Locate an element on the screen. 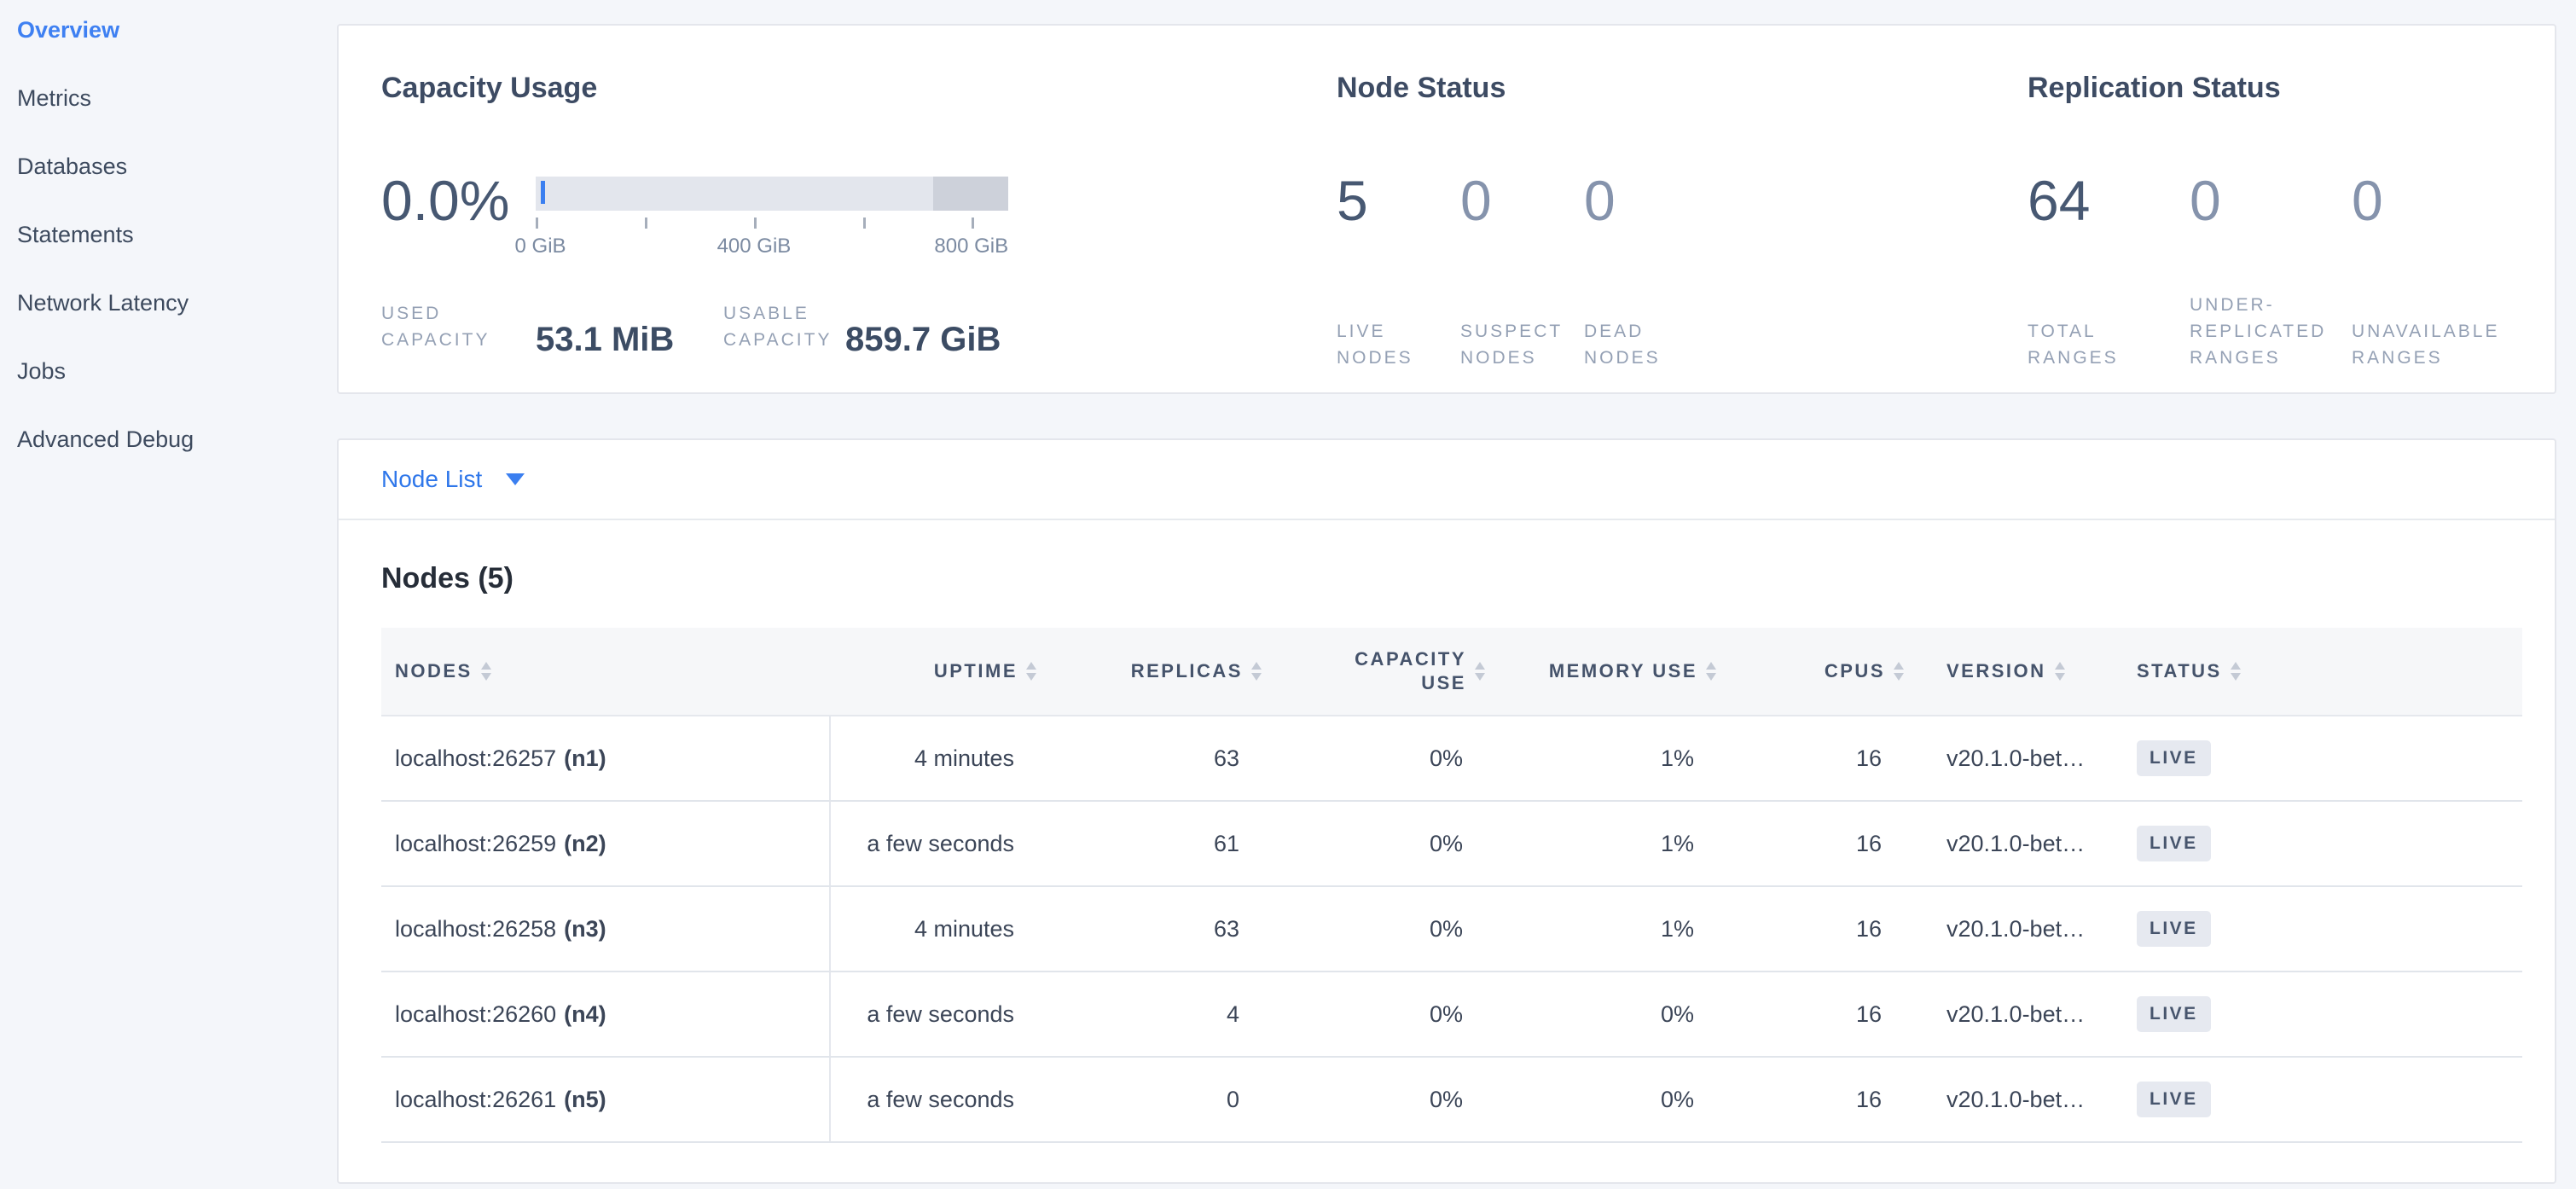  chevron-down-icon is located at coordinates (515, 479).